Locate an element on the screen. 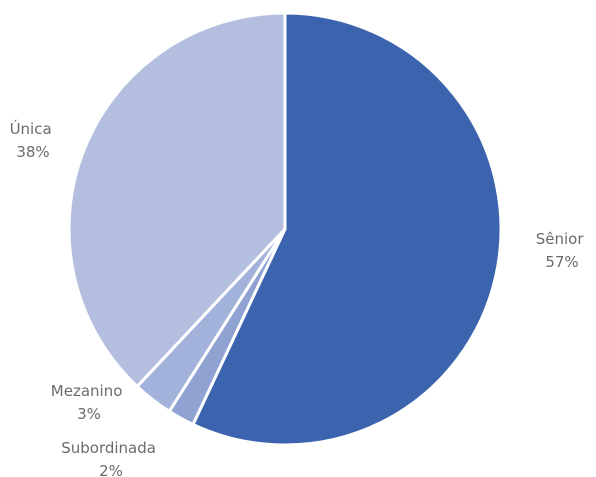  slice-label-senior: Sênior 57% is located at coordinates (562, 250).